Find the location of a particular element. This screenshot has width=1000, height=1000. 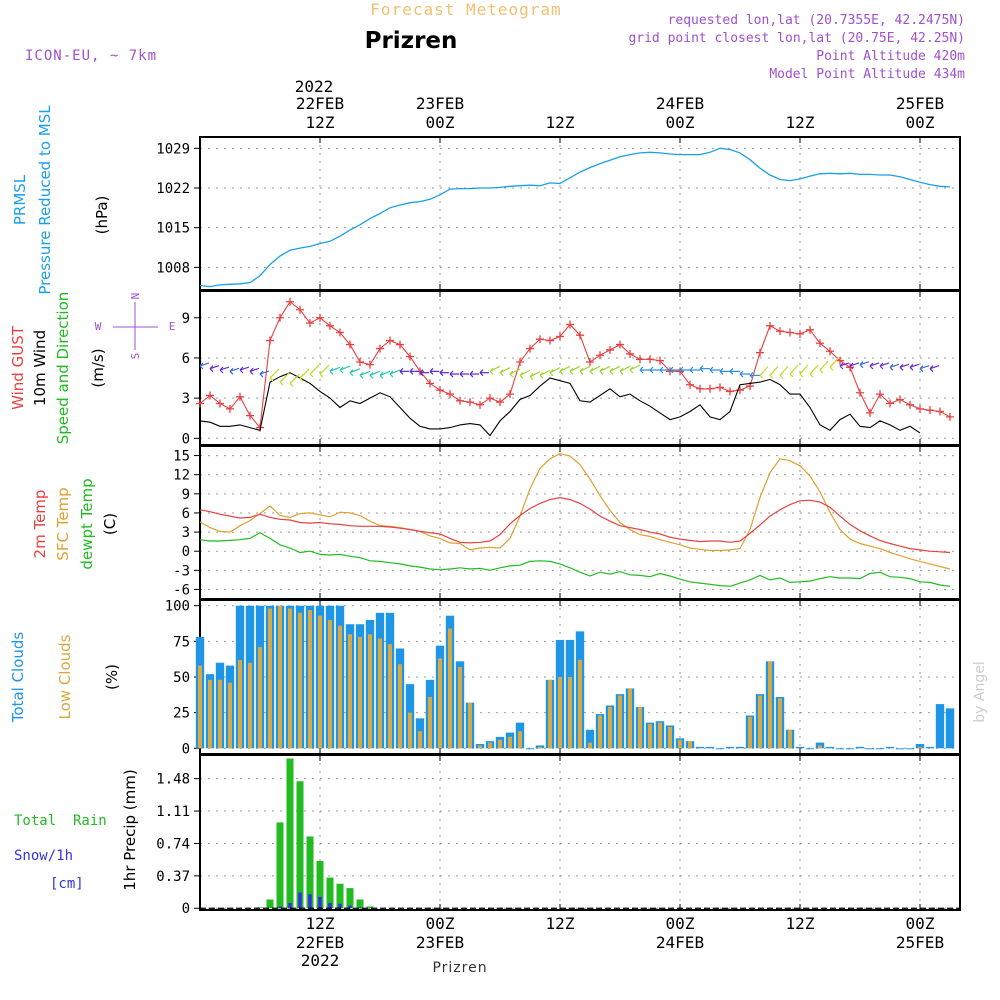

panel-wind: 0 3 6 9 is located at coordinates (571, 368).